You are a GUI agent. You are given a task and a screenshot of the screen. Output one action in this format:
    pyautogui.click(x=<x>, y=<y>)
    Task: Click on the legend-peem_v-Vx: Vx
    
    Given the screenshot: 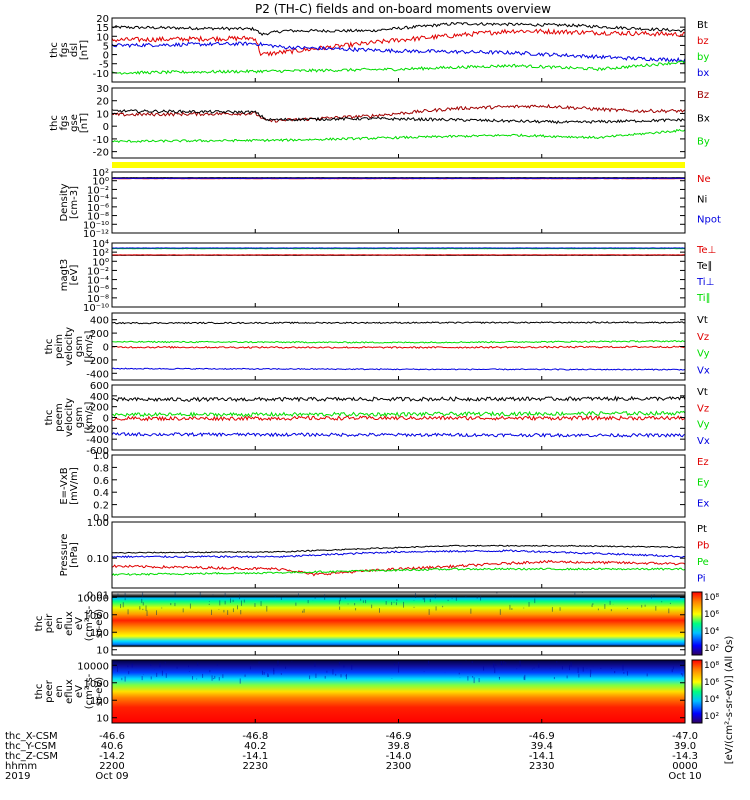 What is the action you would take?
    pyautogui.click(x=703, y=441)
    